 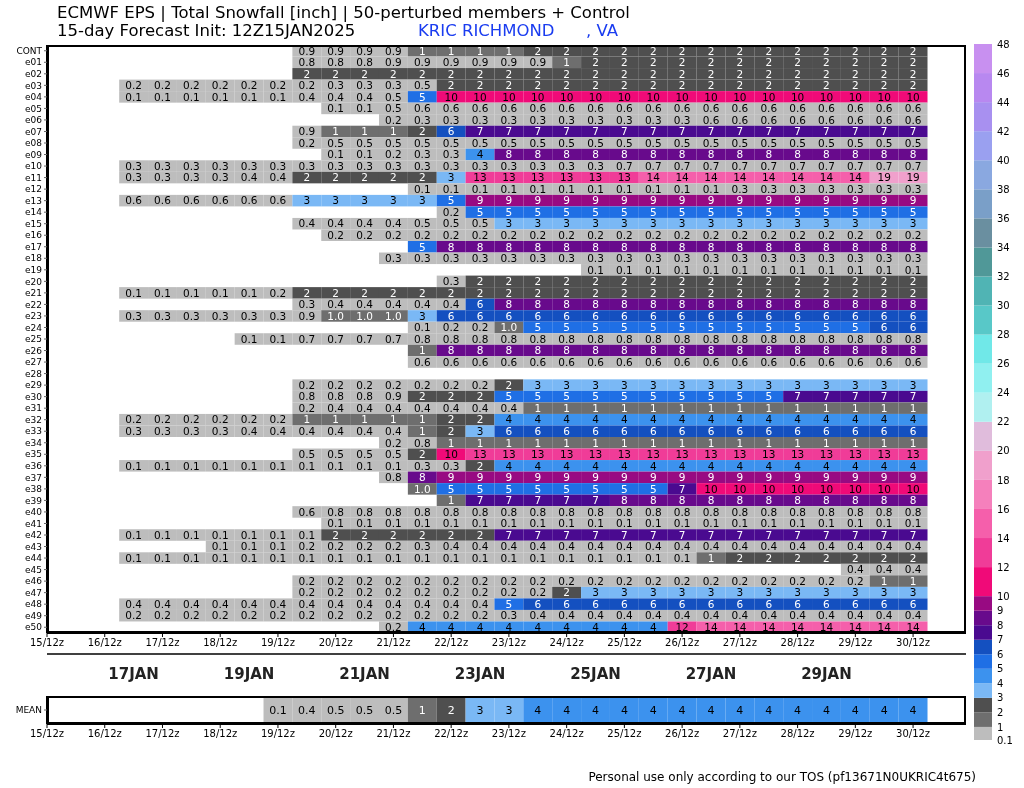 I want to click on data-label: 0.8, so click(x=307, y=62).